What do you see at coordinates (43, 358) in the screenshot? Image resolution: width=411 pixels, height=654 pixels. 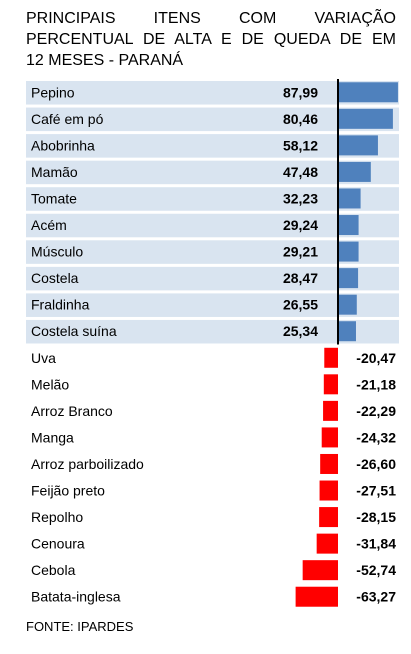 I see `category-label: Uva` at bounding box center [43, 358].